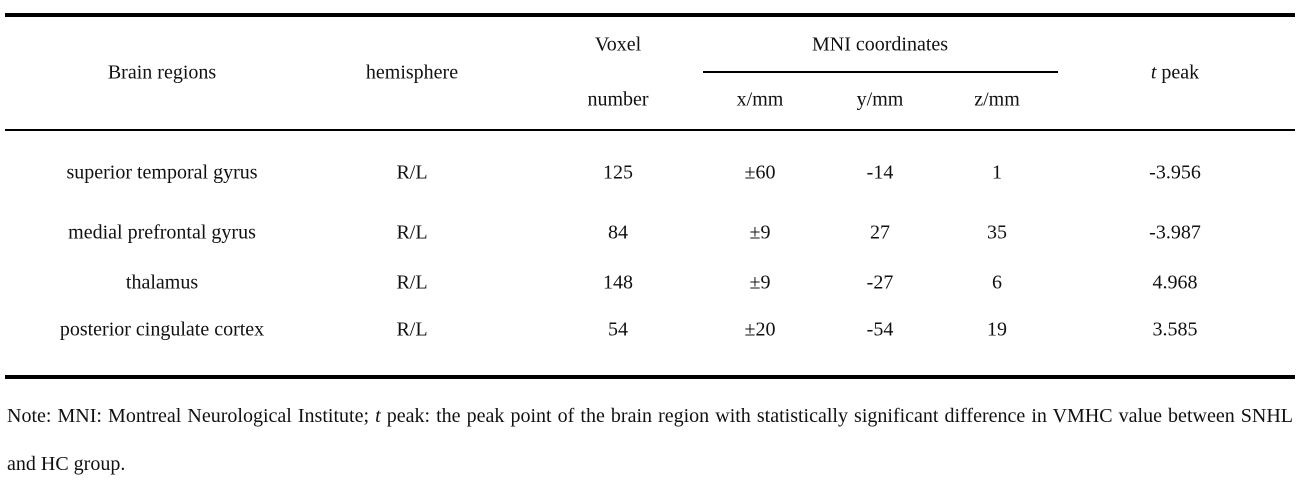 This screenshot has width=1300, height=487. I want to click on header-cell: Brain regions, so click(162, 72).